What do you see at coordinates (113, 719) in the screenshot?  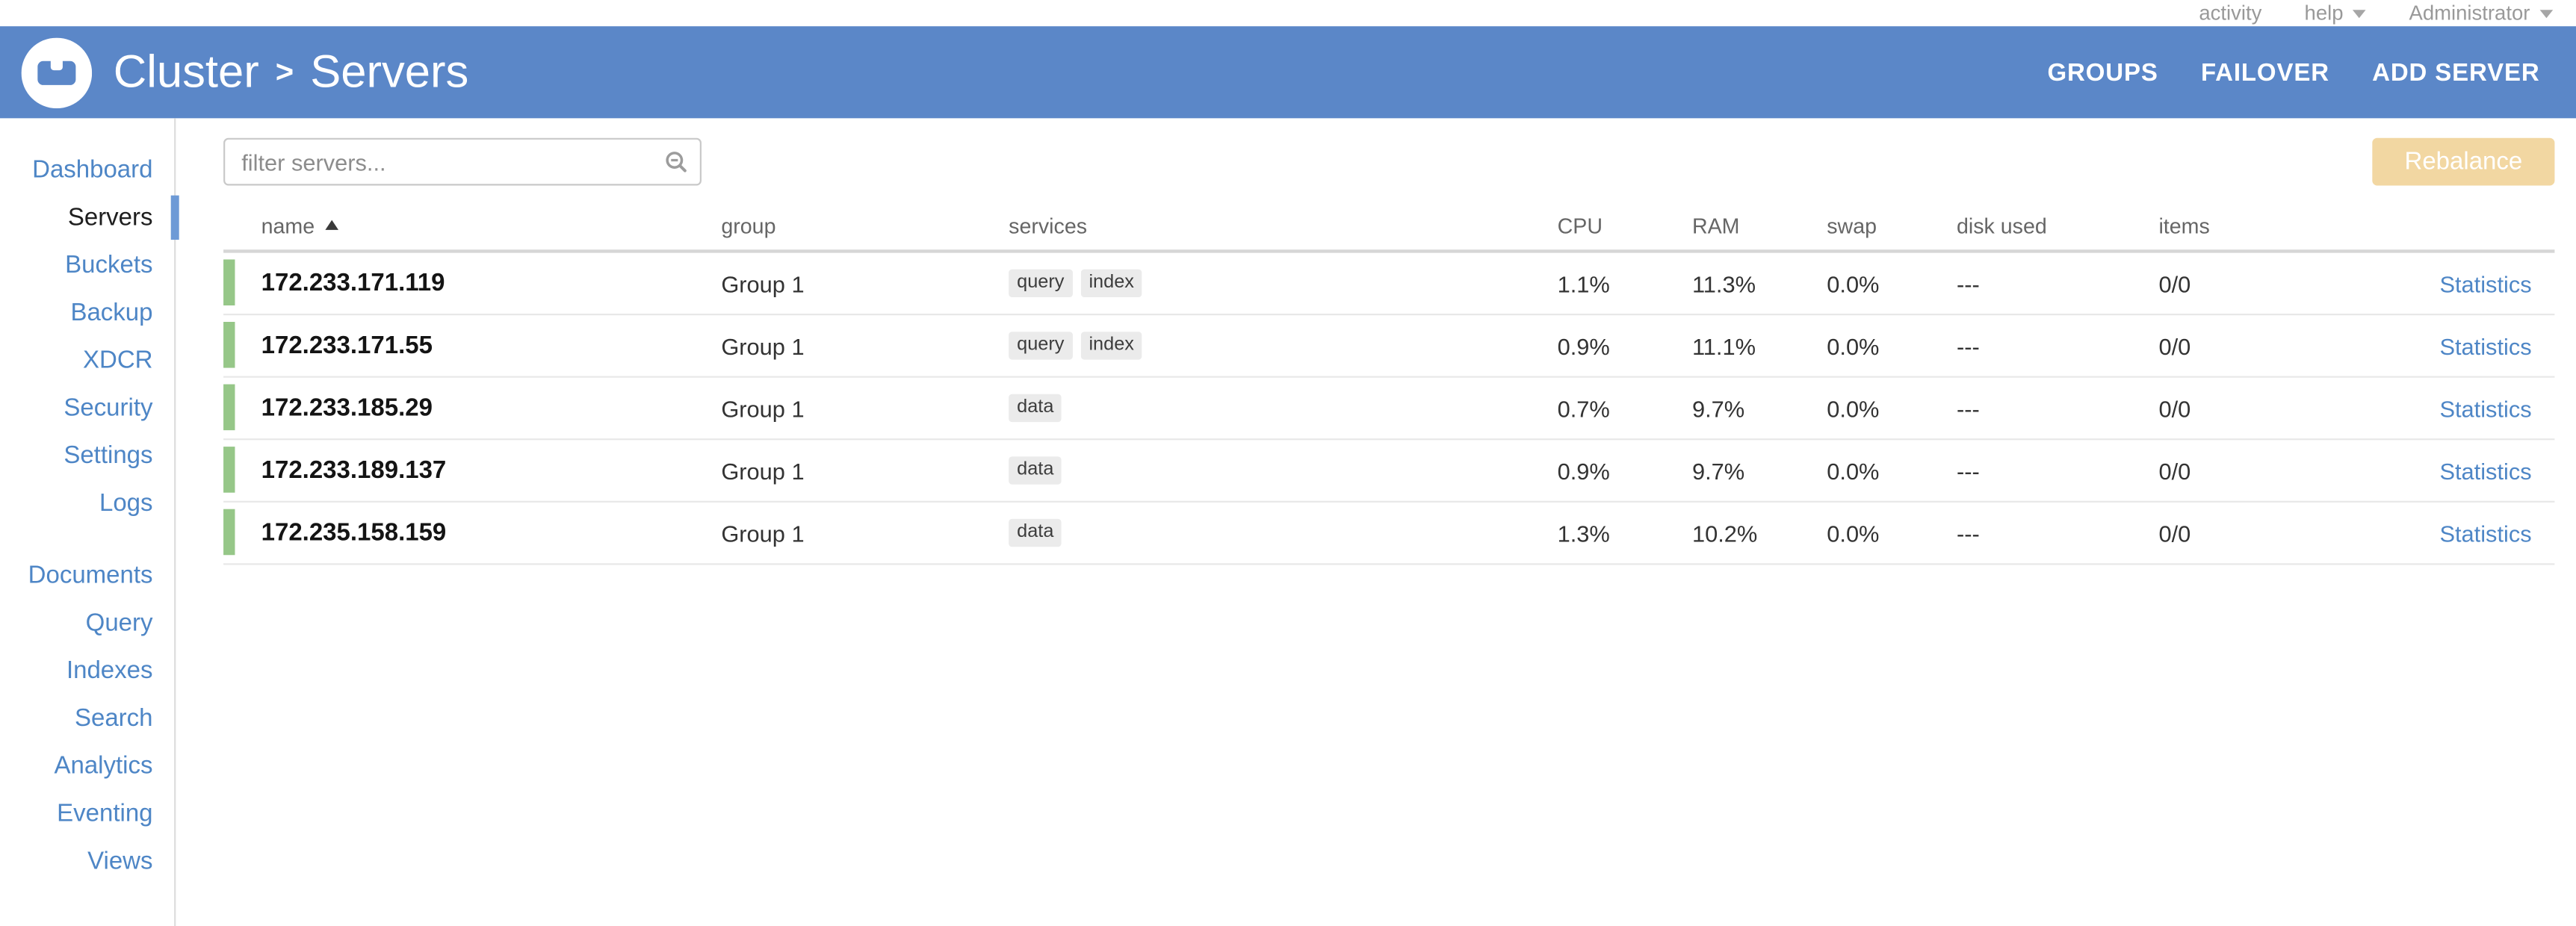 I see `sidebar-item-search: Search` at bounding box center [113, 719].